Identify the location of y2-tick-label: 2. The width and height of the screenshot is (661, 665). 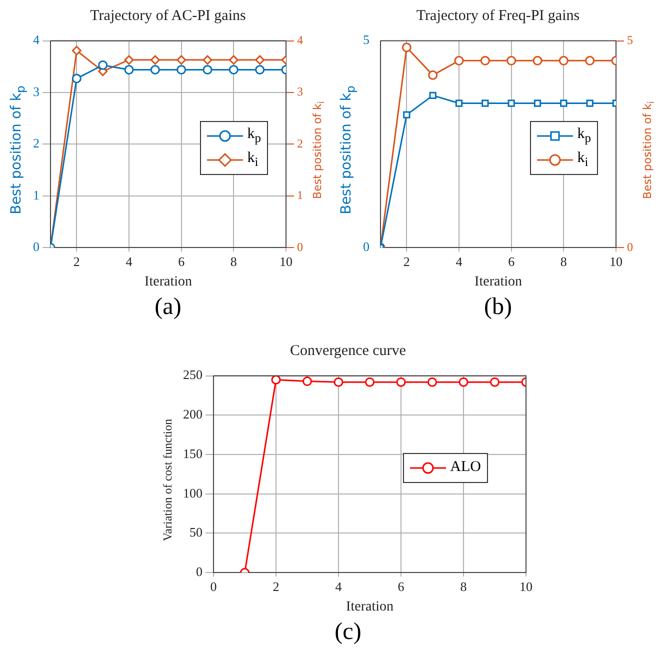
(300, 143).